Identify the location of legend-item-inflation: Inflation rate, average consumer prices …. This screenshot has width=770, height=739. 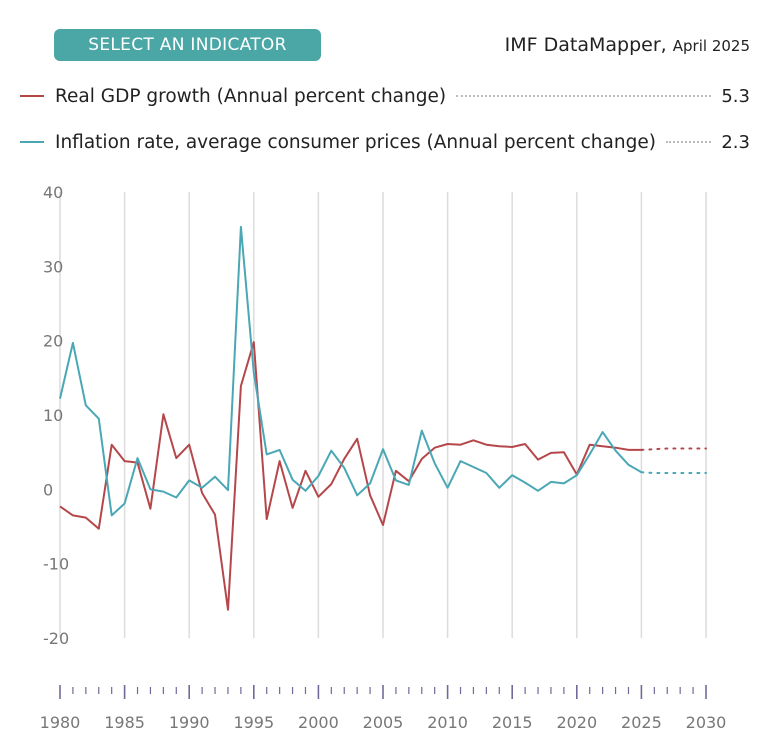
(385, 142).